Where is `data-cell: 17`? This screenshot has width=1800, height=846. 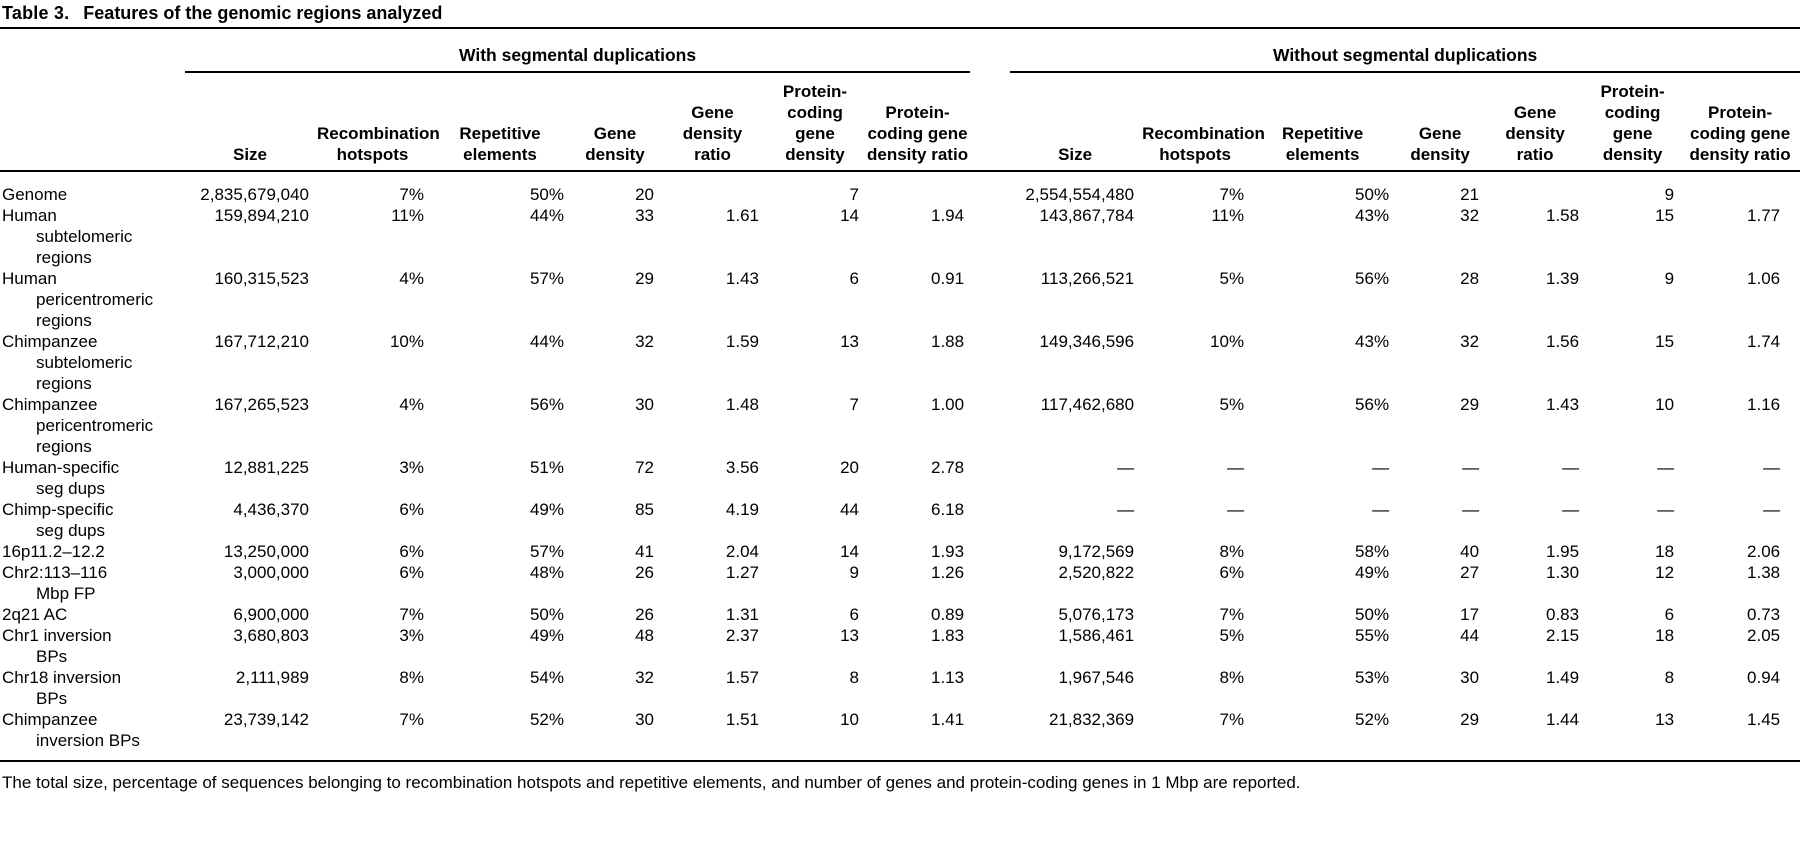
data-cell: 17 is located at coordinates (1470, 614).